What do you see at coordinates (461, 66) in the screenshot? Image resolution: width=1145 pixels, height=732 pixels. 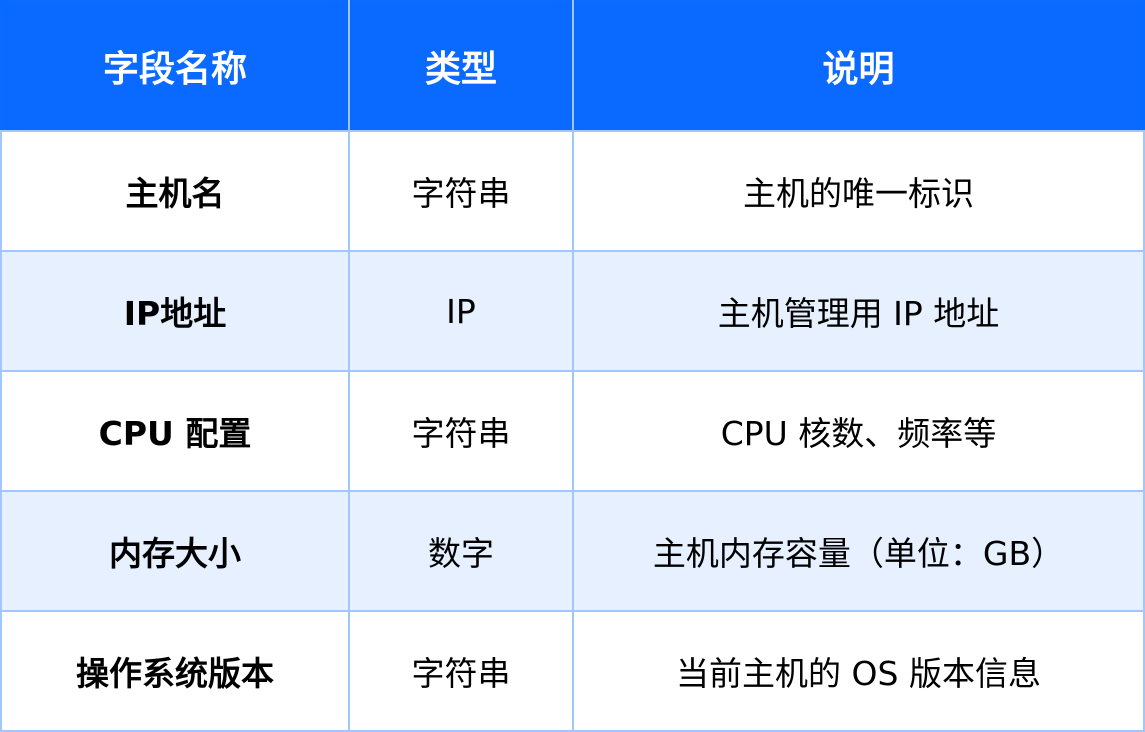 I see `header-type: 类型` at bounding box center [461, 66].